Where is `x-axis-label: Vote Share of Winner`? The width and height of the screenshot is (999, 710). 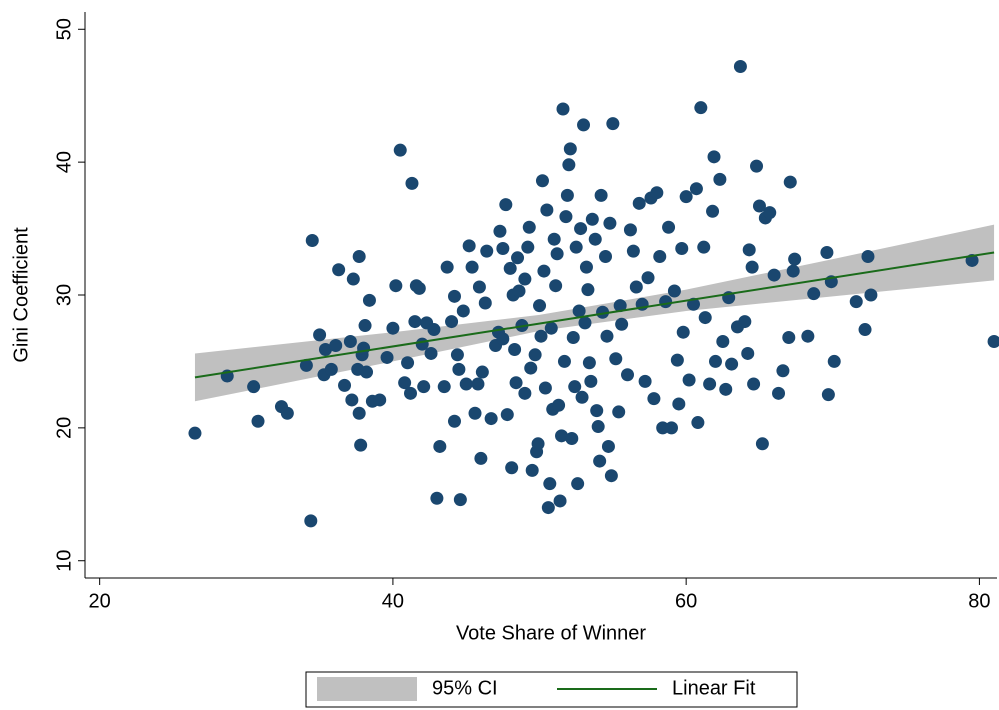
x-axis-label: Vote Share of Winner is located at coordinates (551, 633).